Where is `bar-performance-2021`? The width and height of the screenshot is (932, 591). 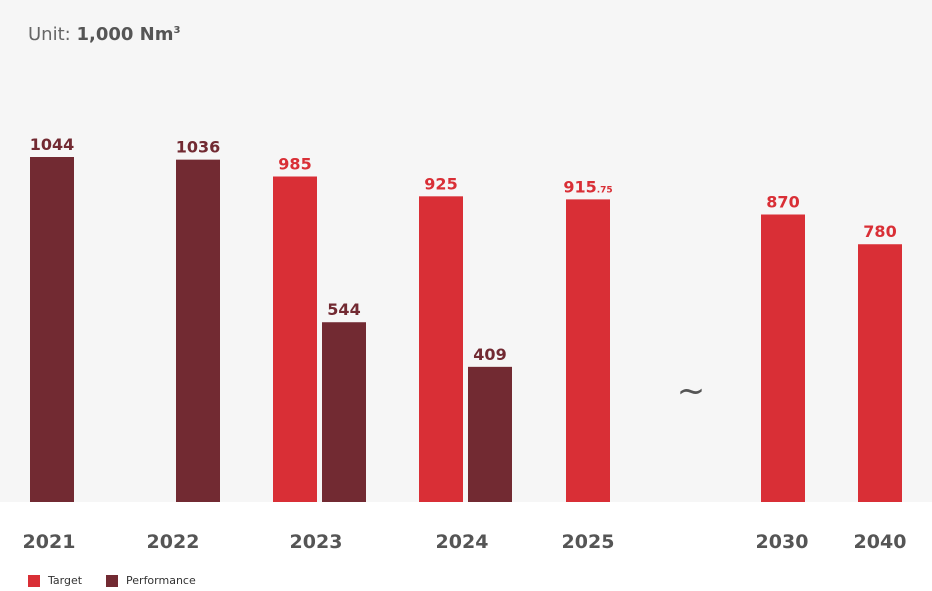 bar-performance-2021 is located at coordinates (52, 329).